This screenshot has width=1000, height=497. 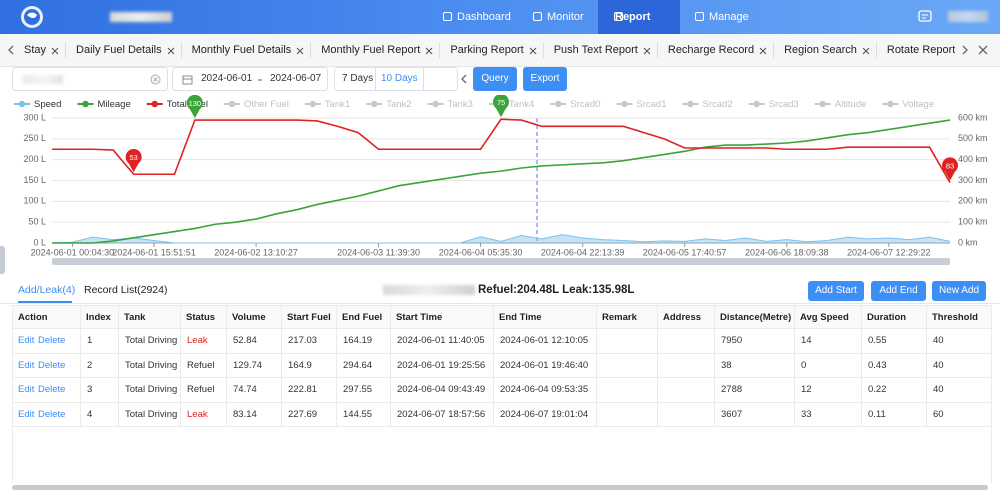 What do you see at coordinates (898, 291) in the screenshot?
I see `action-button: Add End` at bounding box center [898, 291].